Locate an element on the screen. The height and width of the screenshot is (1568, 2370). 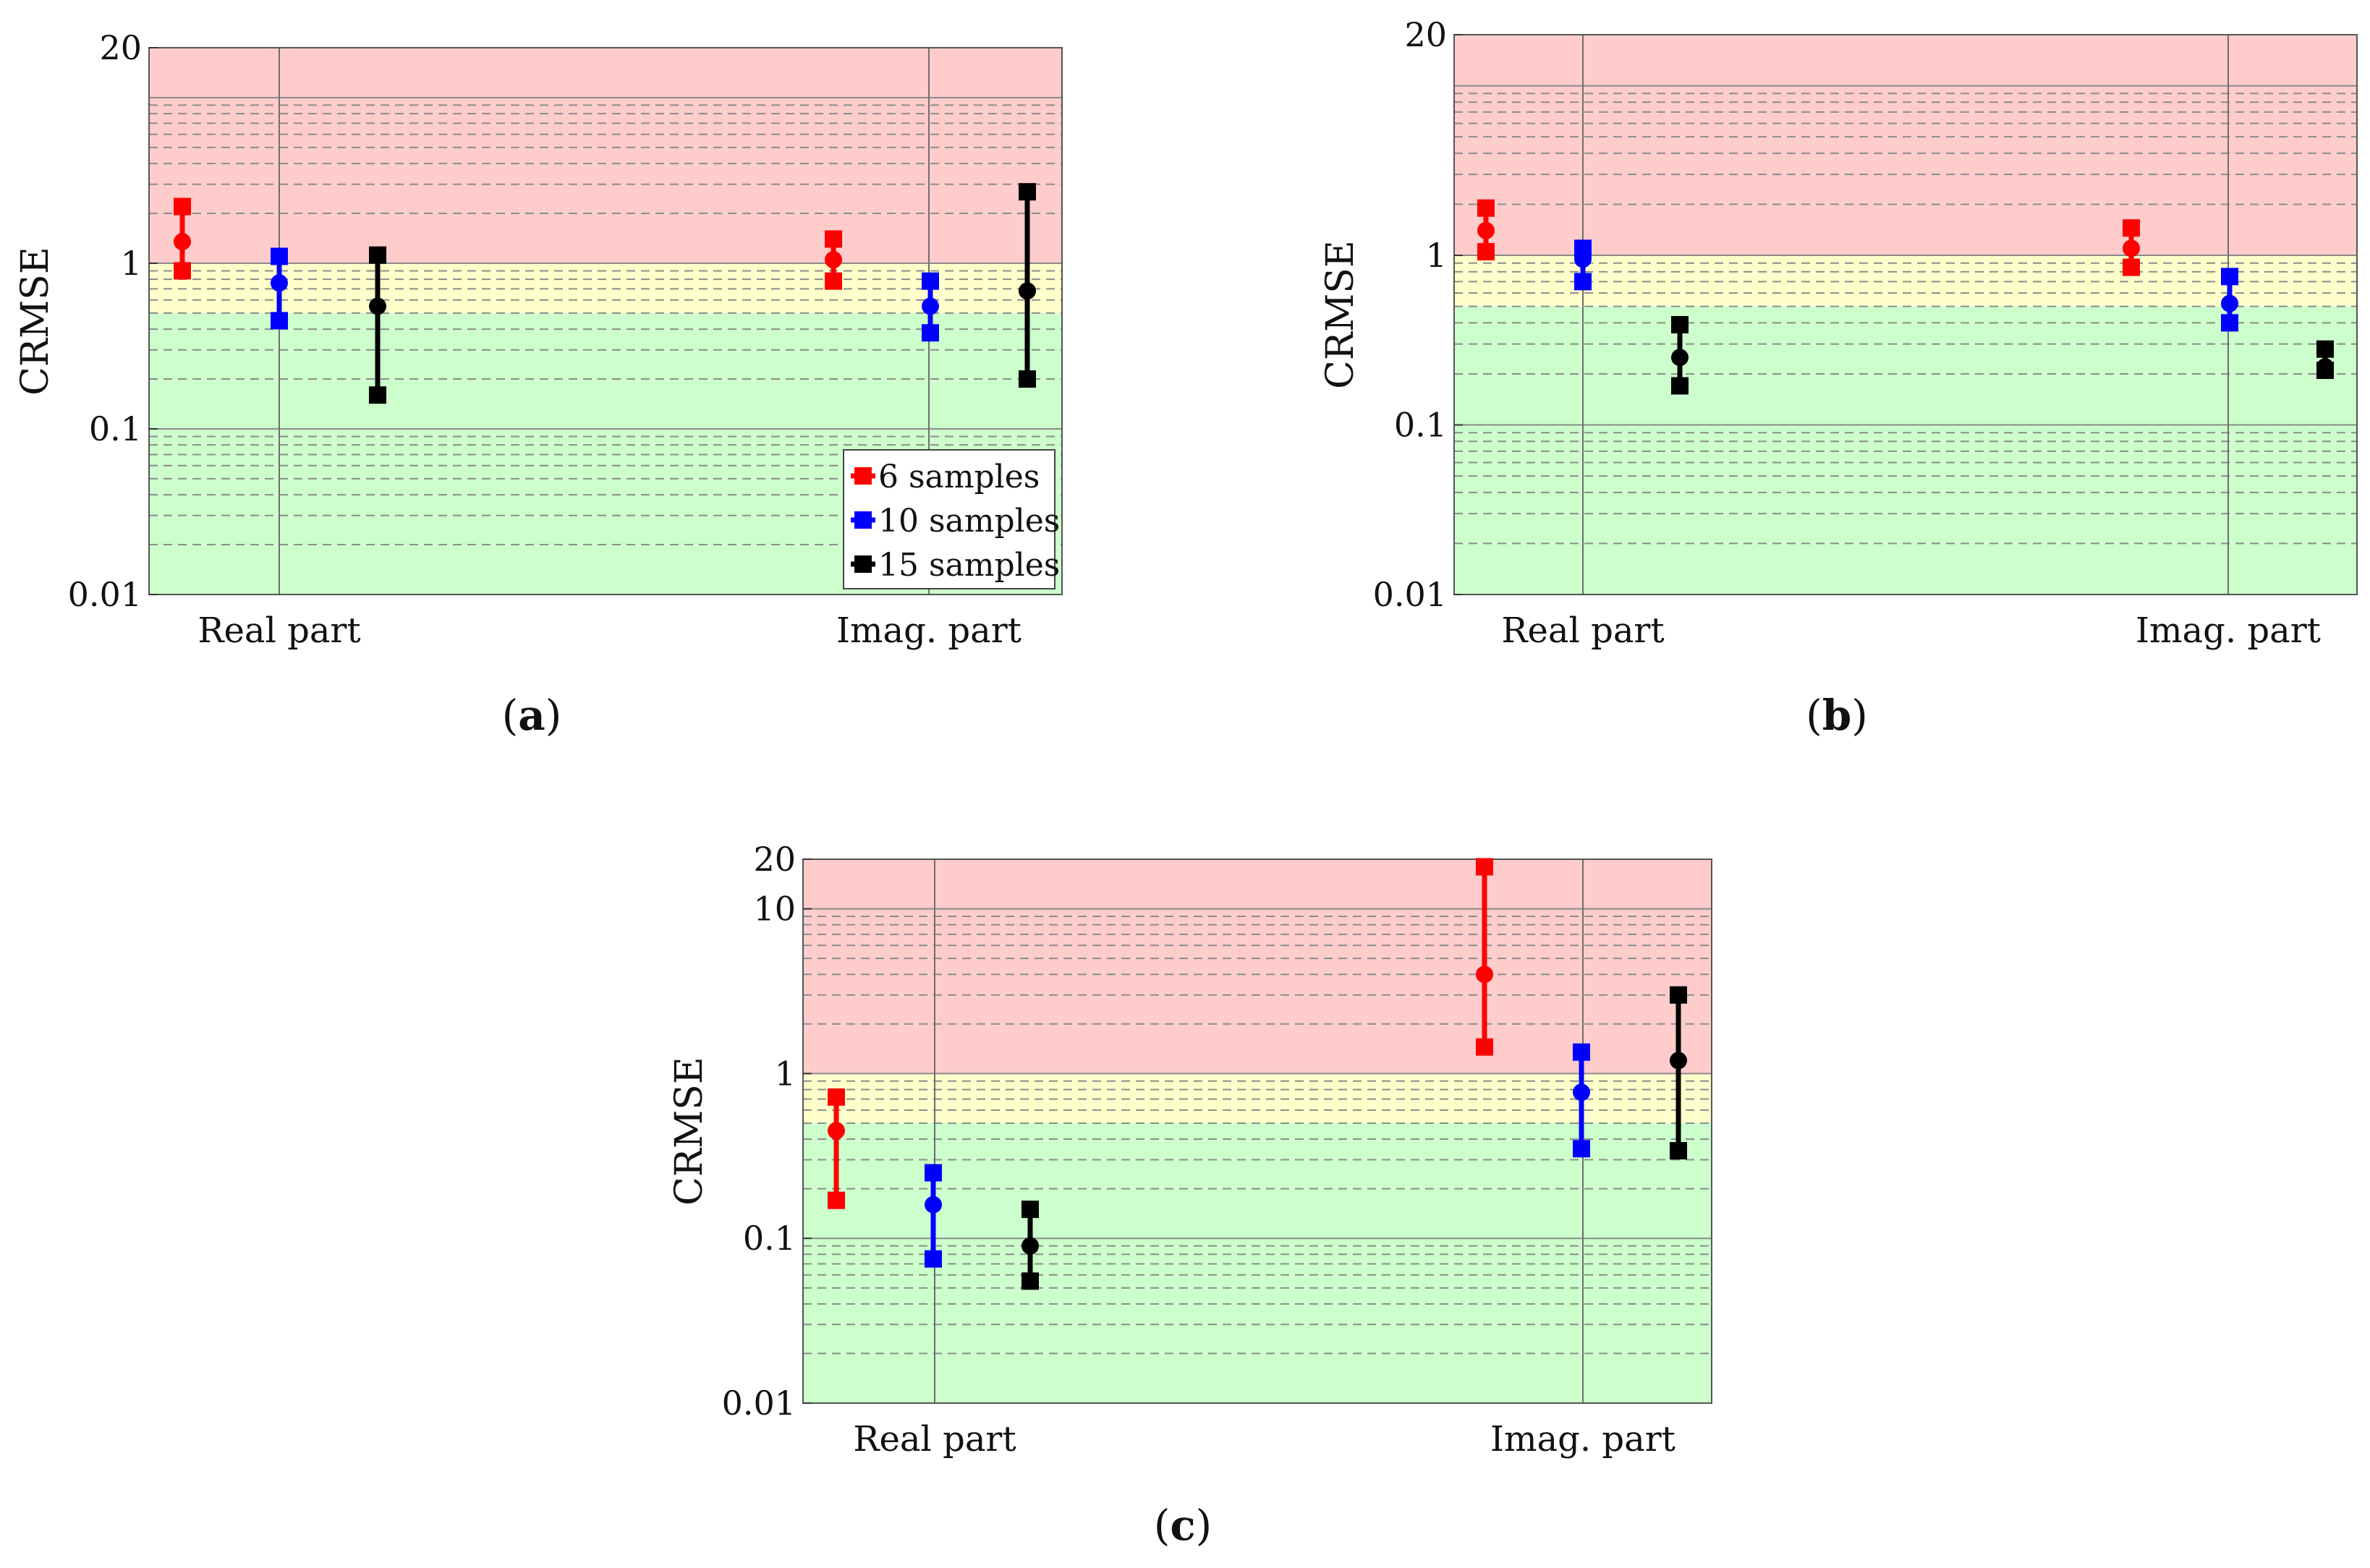
panel-label-b-letter: b is located at coordinates (1837, 715).